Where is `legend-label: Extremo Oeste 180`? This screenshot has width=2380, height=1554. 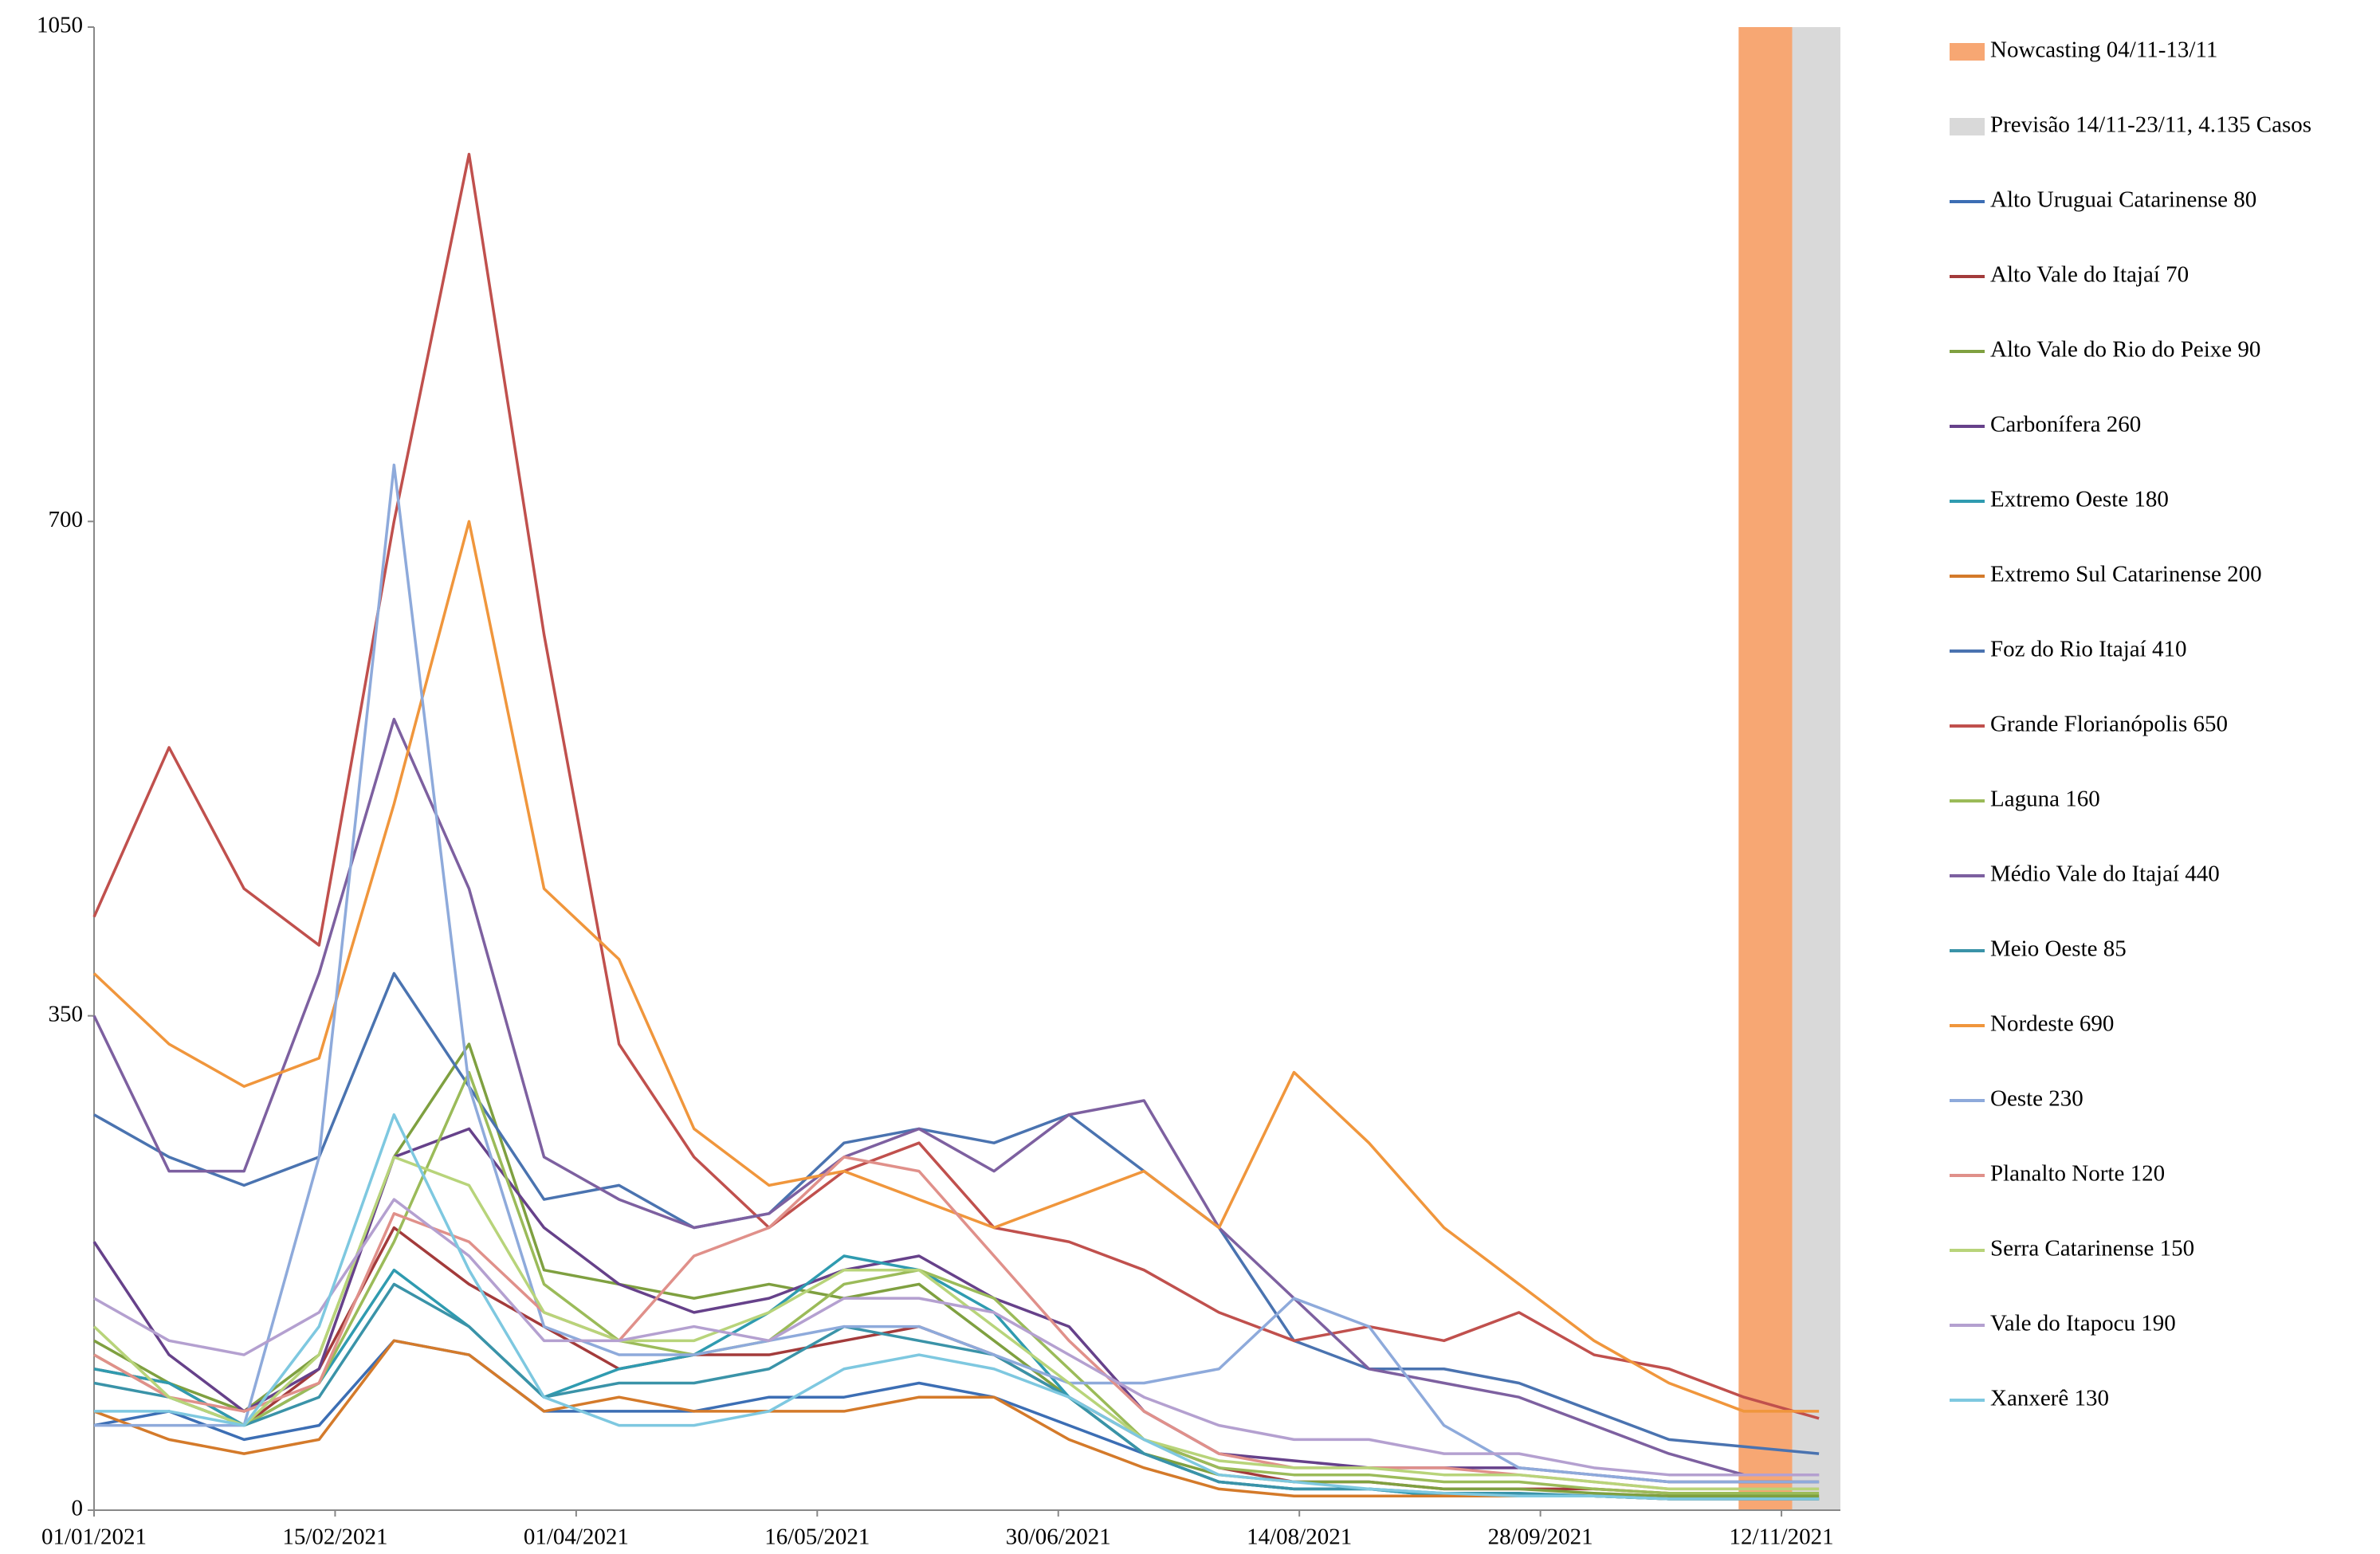
legend-label: Extremo Oeste 180 is located at coordinates (2079, 499).